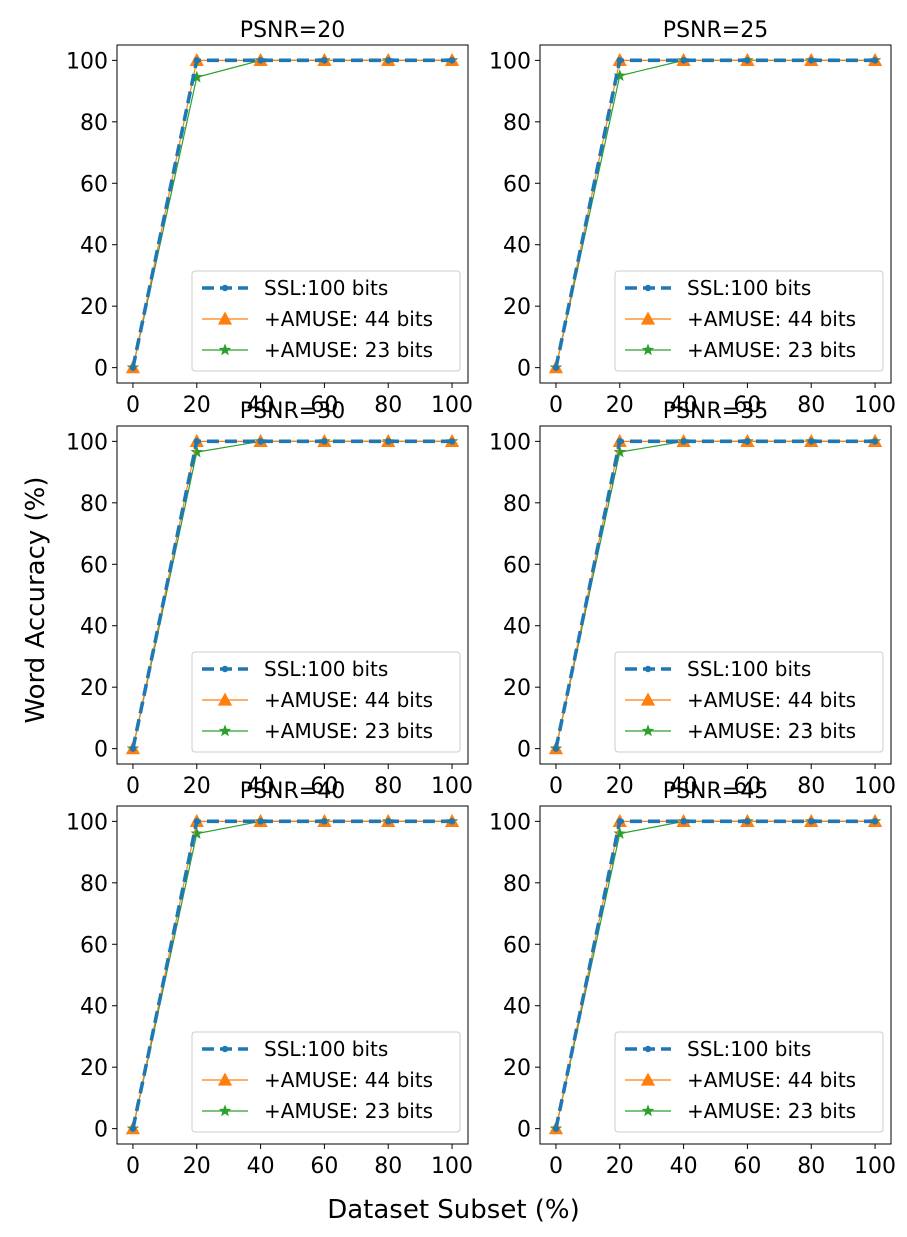 This screenshot has width=907, height=1237. Describe the element at coordinates (94, 945) in the screenshot. I see `y-tick-label: 60` at that location.